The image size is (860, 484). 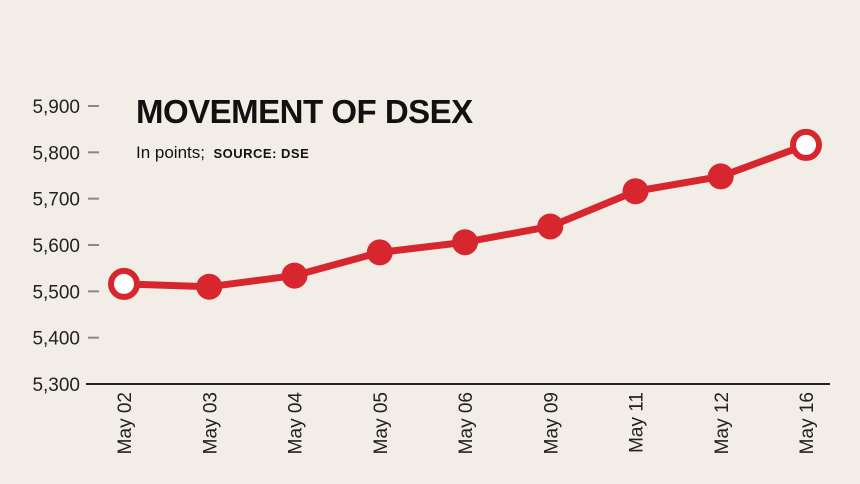 What do you see at coordinates (637, 422) in the screenshot?
I see `x-tick-label: May 11` at bounding box center [637, 422].